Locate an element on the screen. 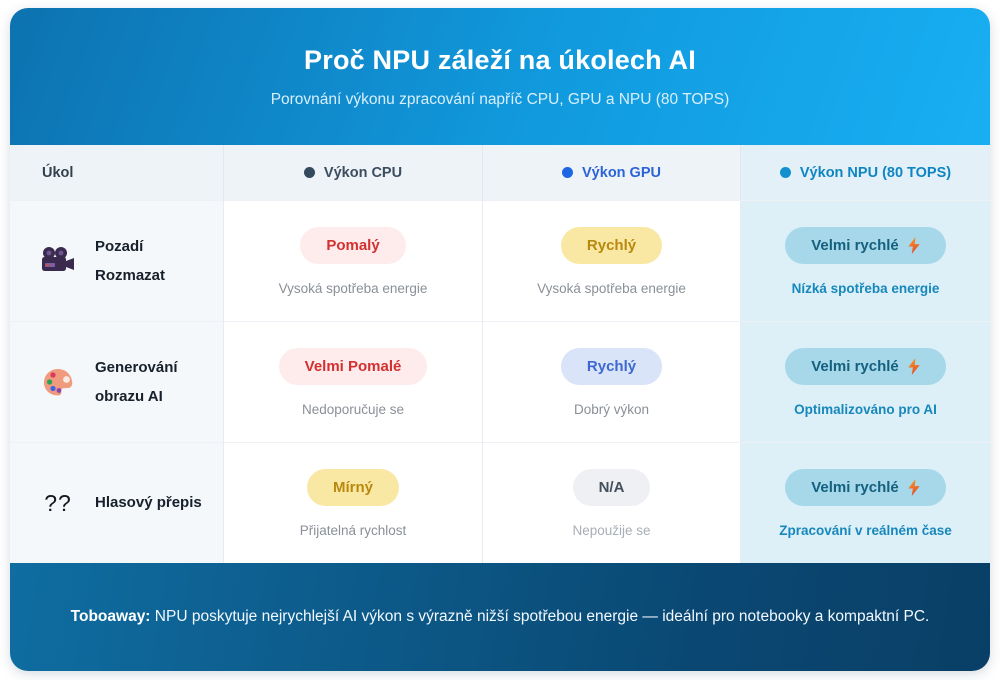 Image resolution: width=1000 pixels, height=680 pixels. cpu-note: Vysoká spotřeba energie is located at coordinates (353, 288).